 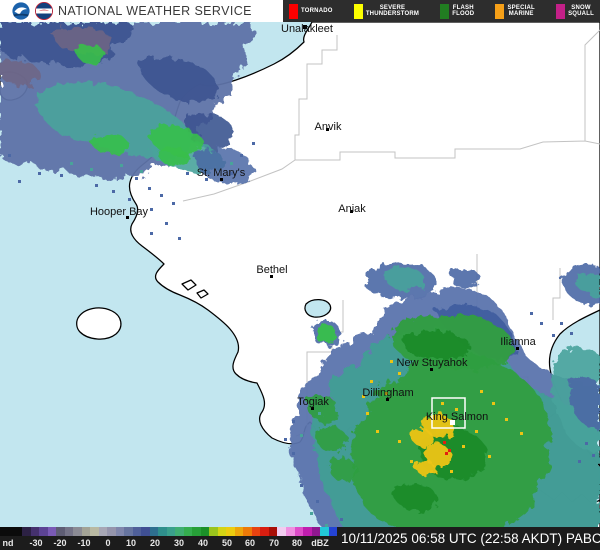 I want to click on colorbar-tick-label: 30, so click(x=179, y=543).